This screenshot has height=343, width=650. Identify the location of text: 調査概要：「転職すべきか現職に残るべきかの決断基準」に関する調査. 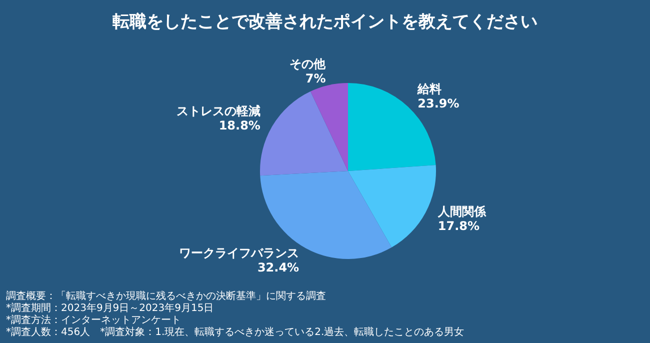
(166, 296).